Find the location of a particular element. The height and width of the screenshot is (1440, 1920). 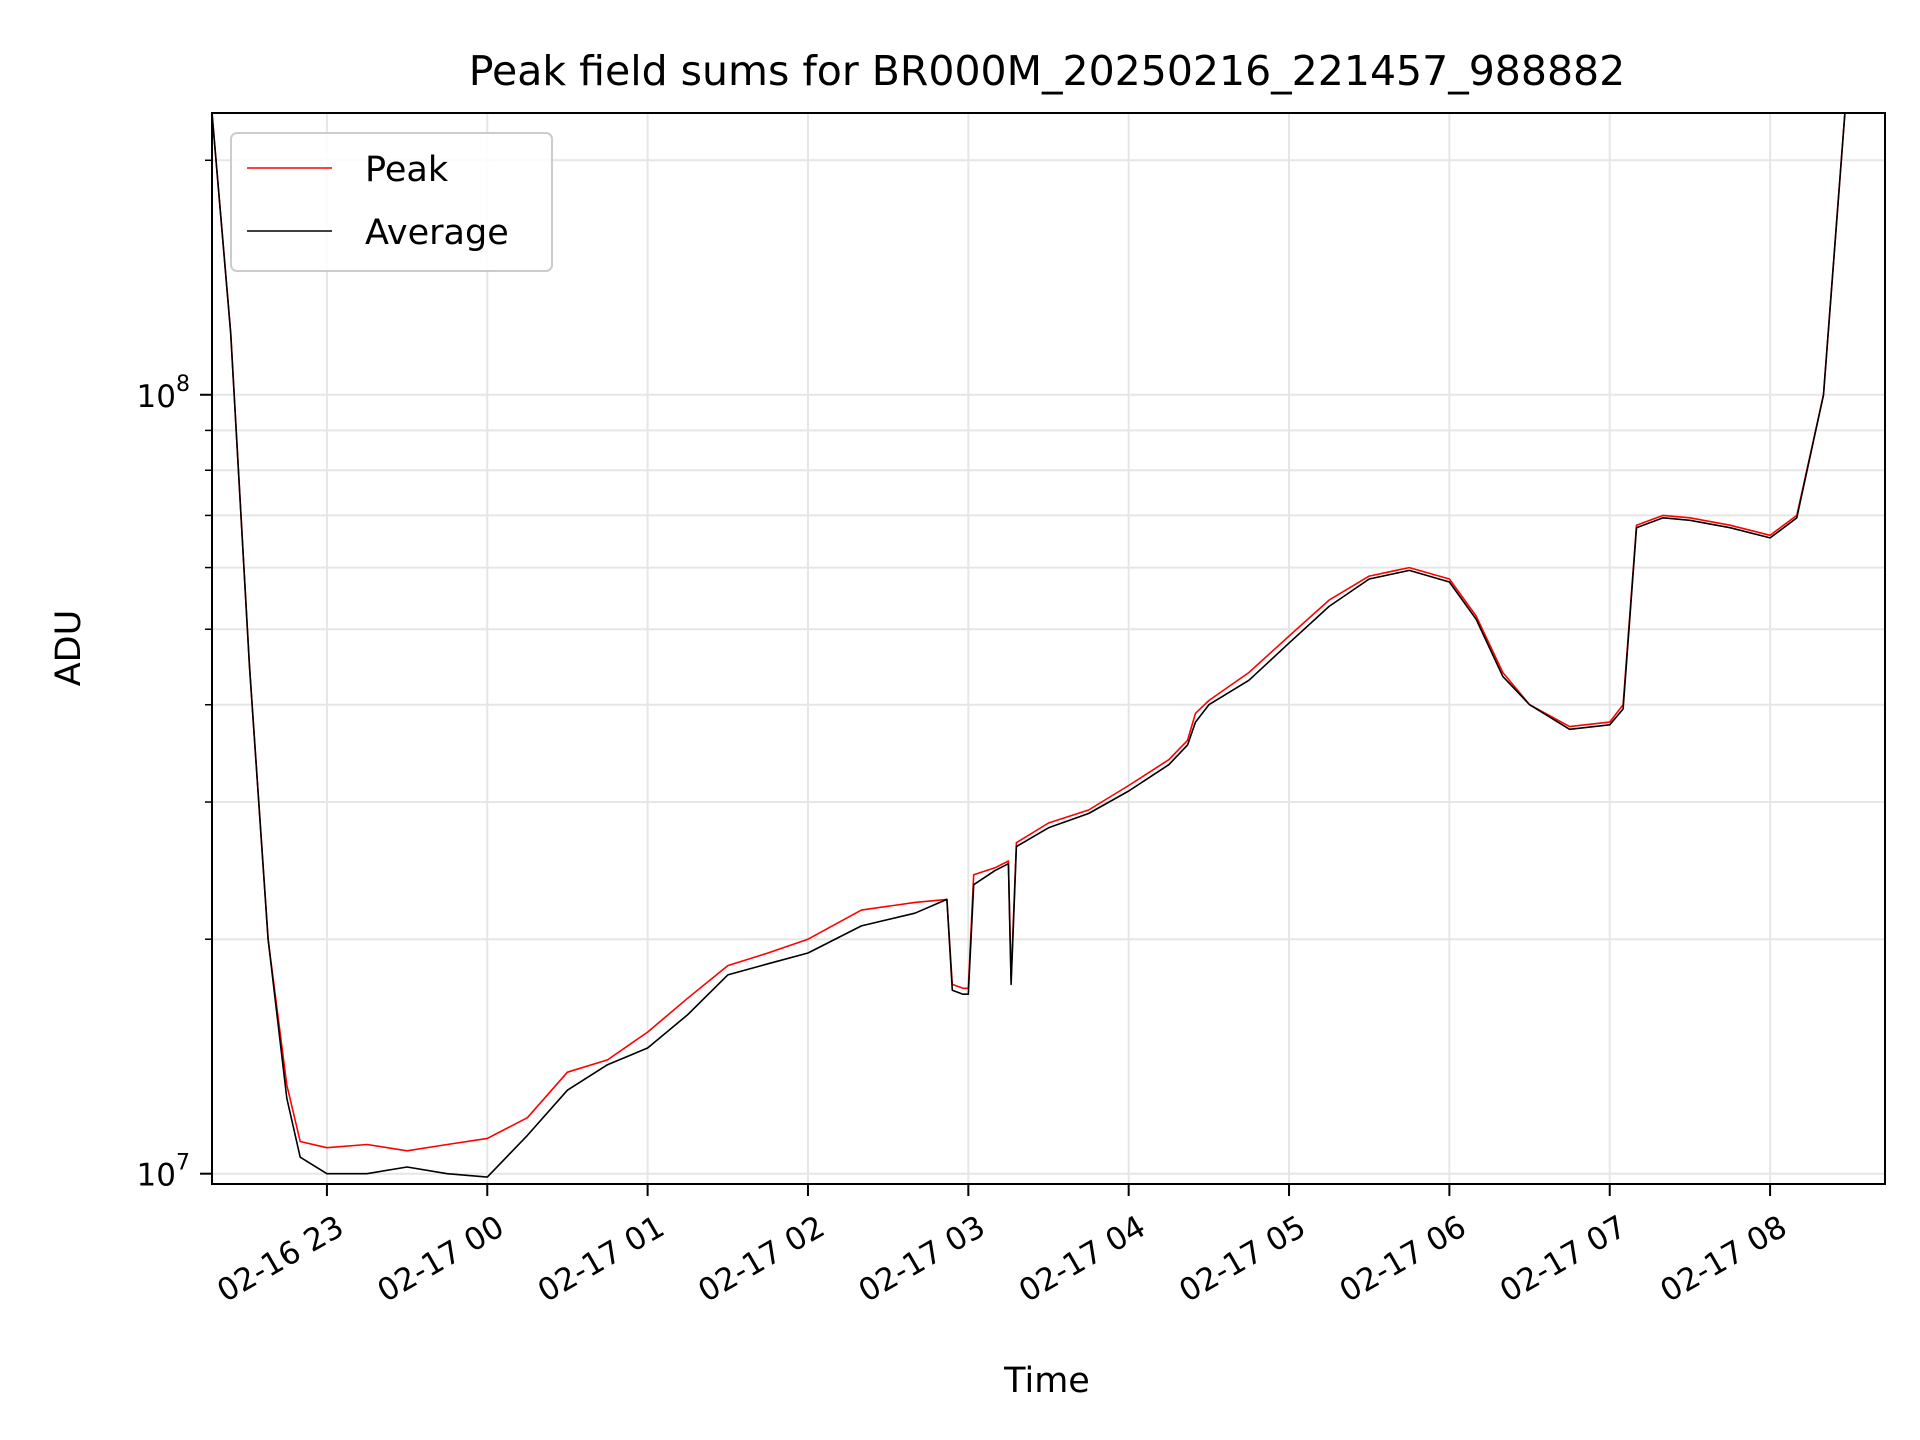

x-tick-label: 02-17 04 is located at coordinates (1082, 1259).